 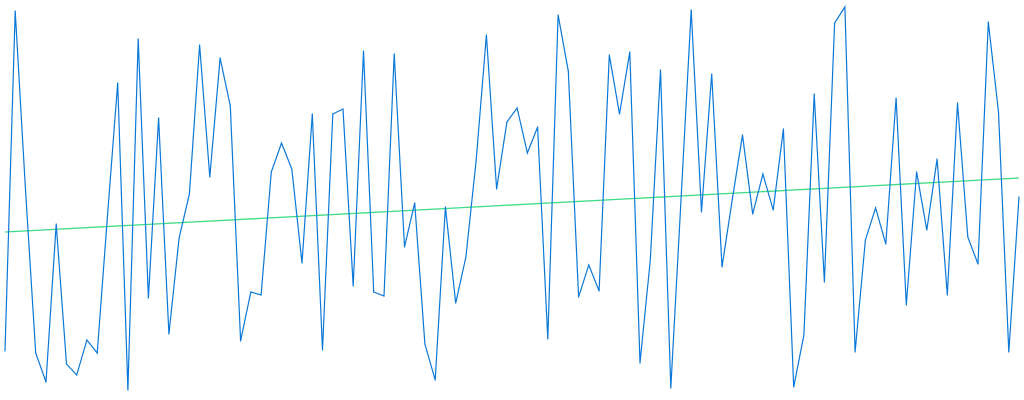 I want to click on trend-line, so click(x=512, y=205).